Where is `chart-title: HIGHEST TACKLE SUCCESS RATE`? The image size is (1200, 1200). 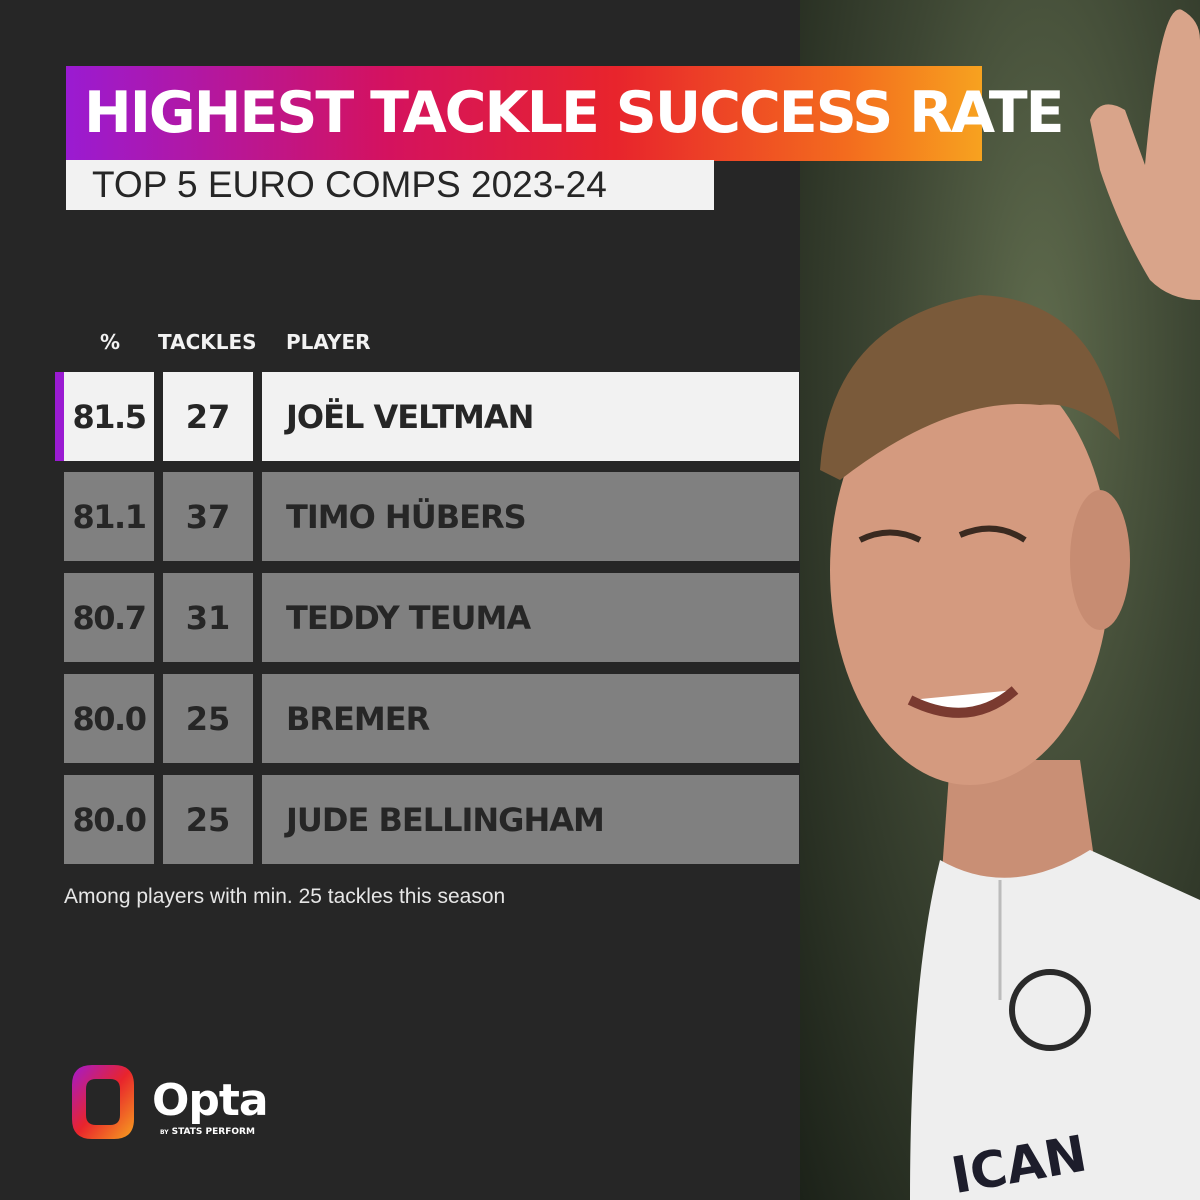
chart-title: HIGHEST TACKLE SUCCESS RATE is located at coordinates (574, 113).